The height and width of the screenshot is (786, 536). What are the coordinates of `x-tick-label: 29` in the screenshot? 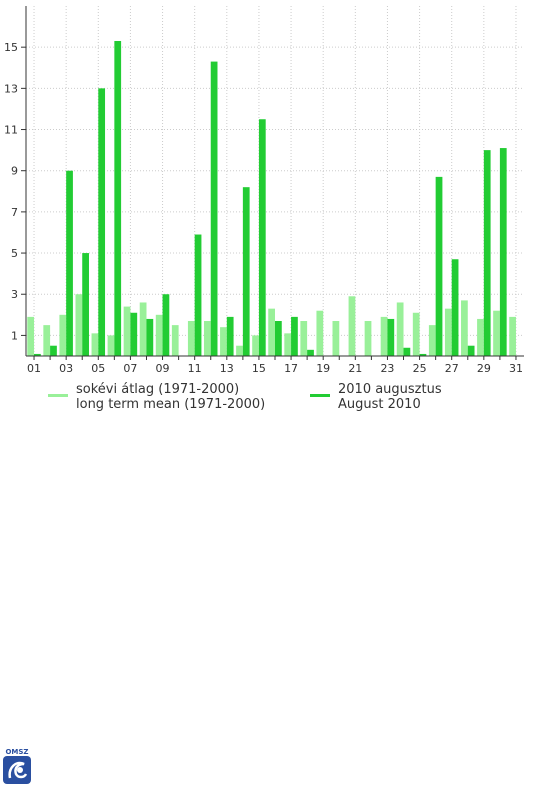 It's located at (484, 367).